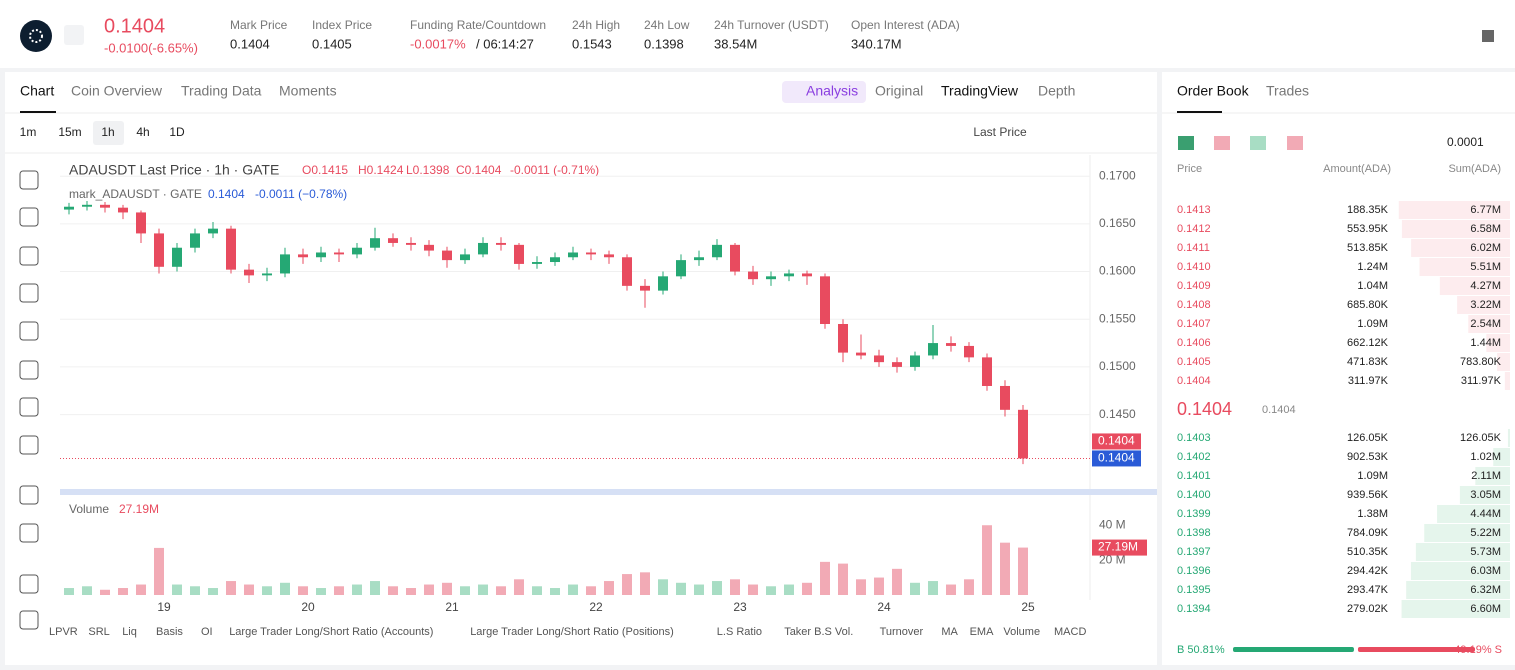  I want to click on ob-sum: 1.44M, so click(1485, 343).